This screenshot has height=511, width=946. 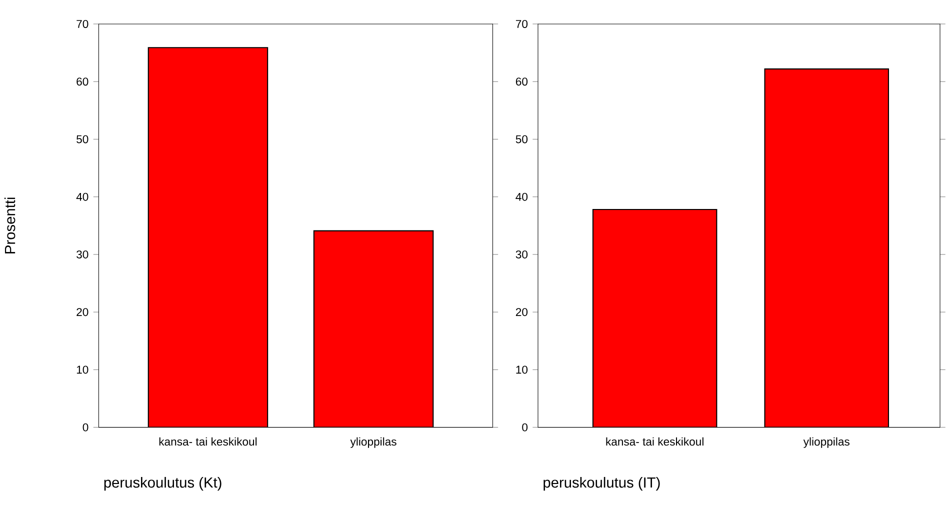 I want to click on x-axis-title: peruskoulutus (IT), so click(x=602, y=483).